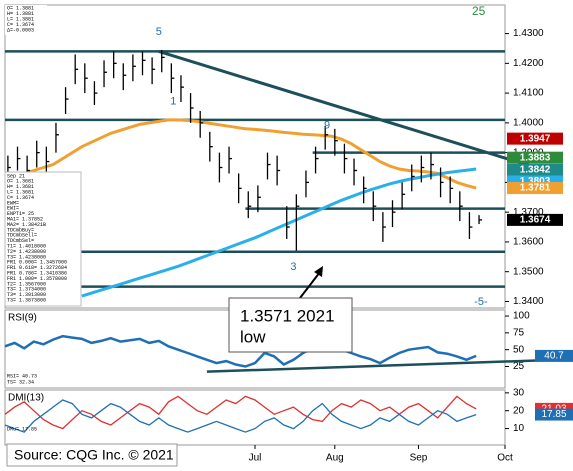  What do you see at coordinates (253, 336) in the screenshot?
I see `callout-text: low` at bounding box center [253, 336].